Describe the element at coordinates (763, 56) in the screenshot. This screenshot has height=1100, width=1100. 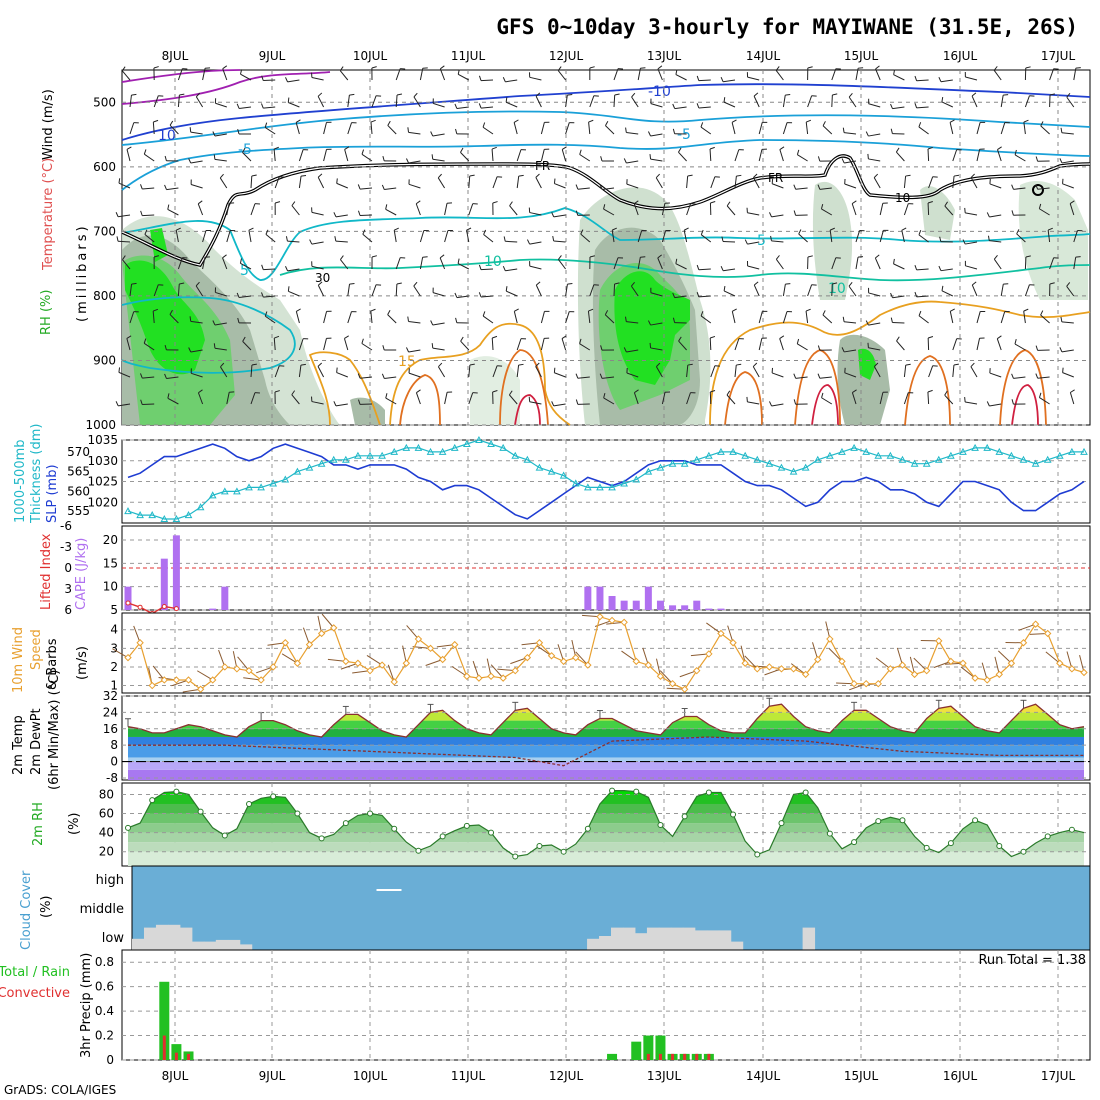
I see `top-x-tick-label: 14JUL` at that location.